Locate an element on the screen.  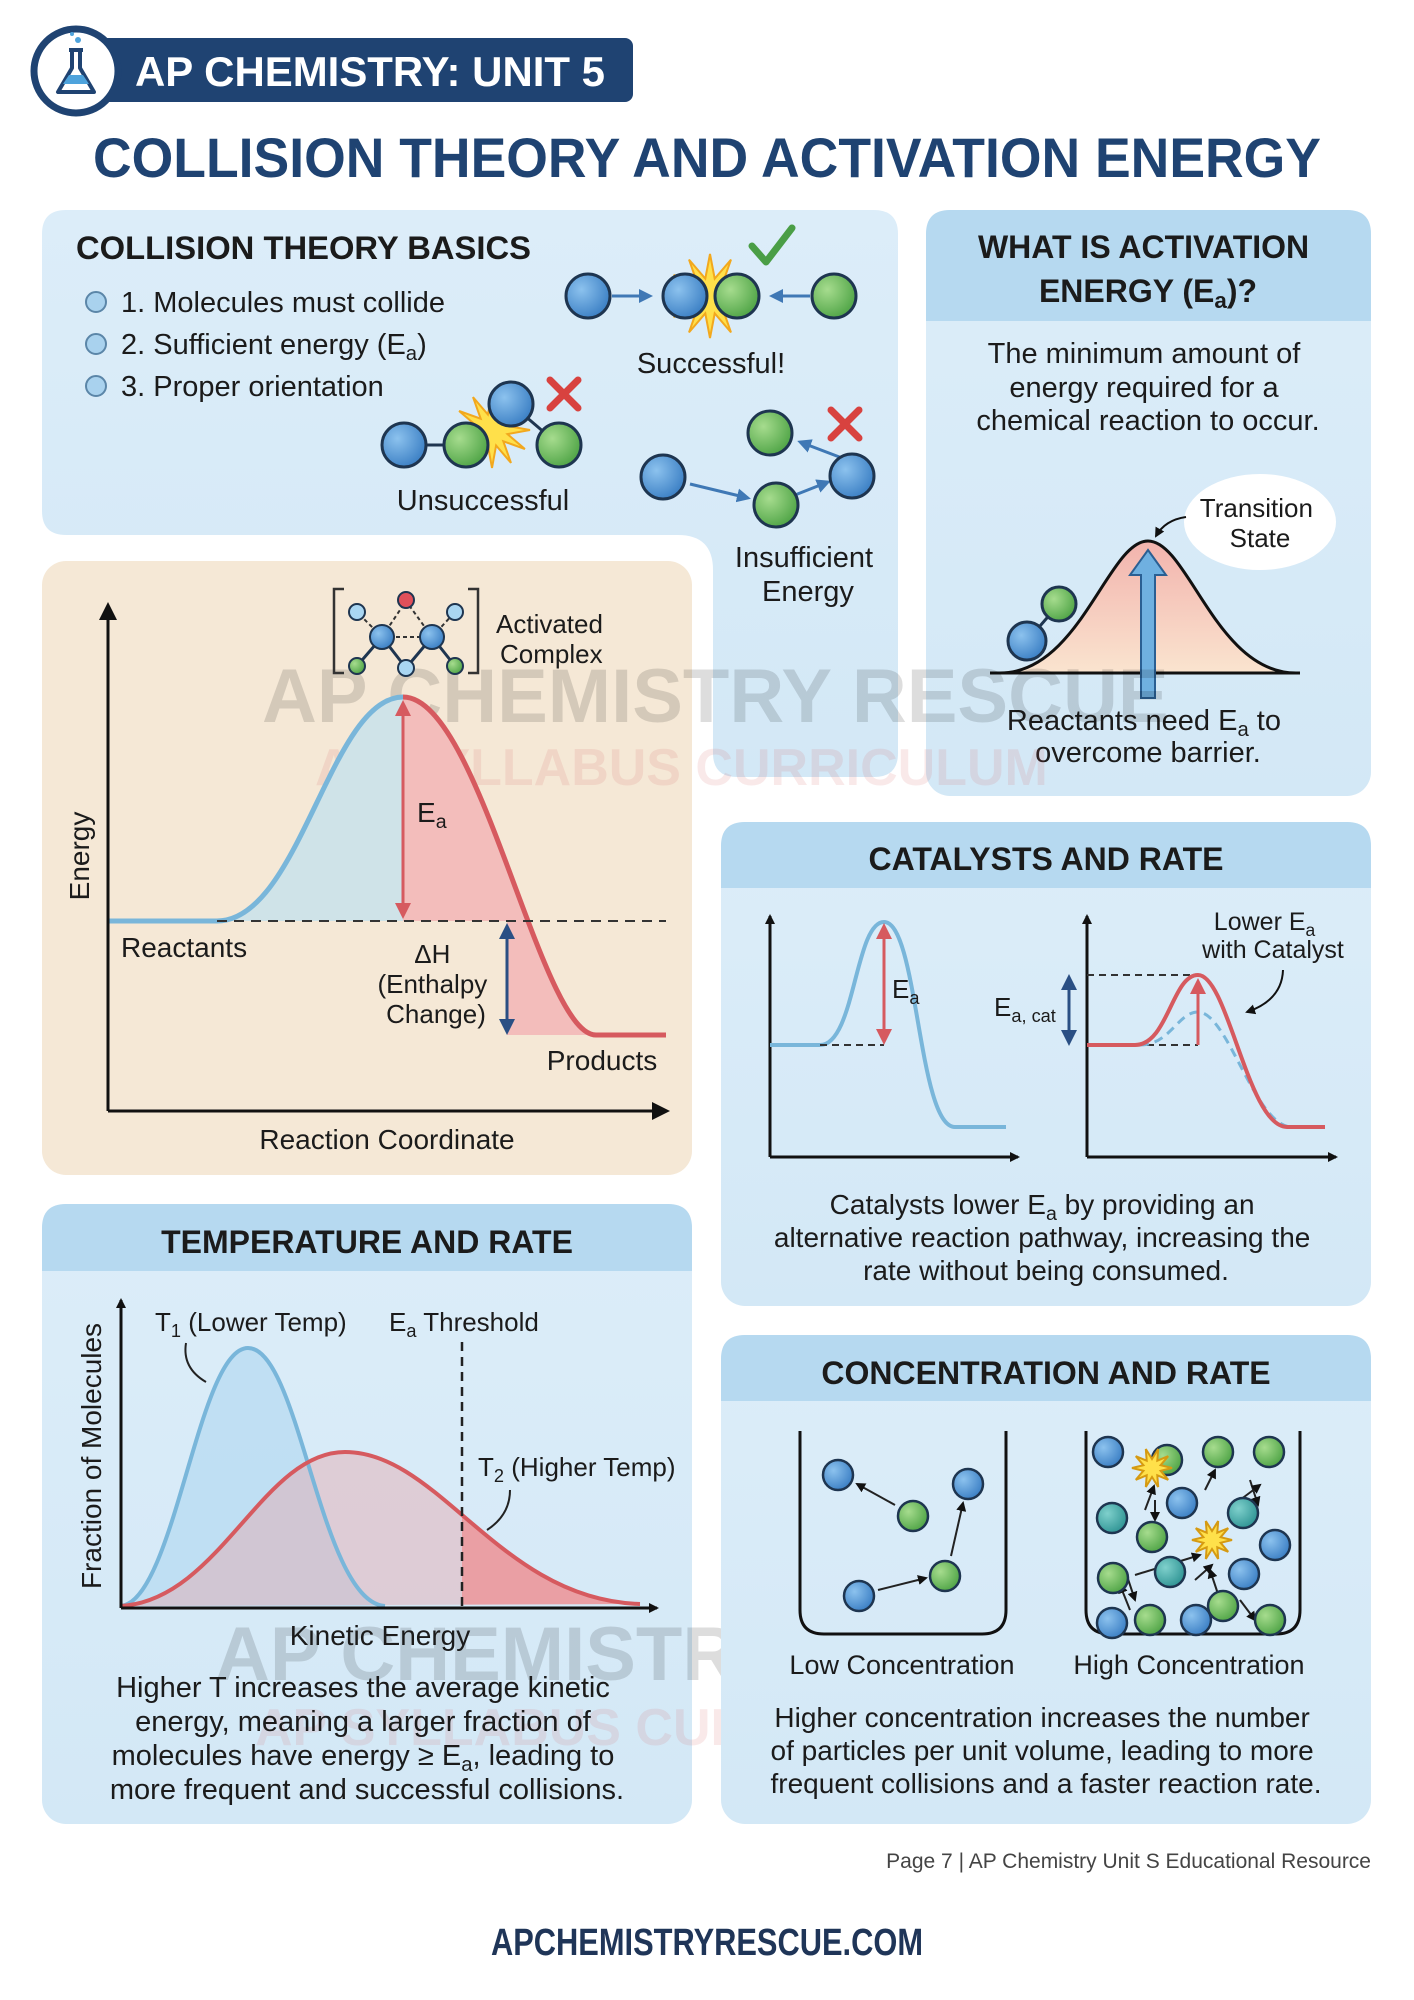
energy-up-arrow-icon is located at coordinates (1148, 623).